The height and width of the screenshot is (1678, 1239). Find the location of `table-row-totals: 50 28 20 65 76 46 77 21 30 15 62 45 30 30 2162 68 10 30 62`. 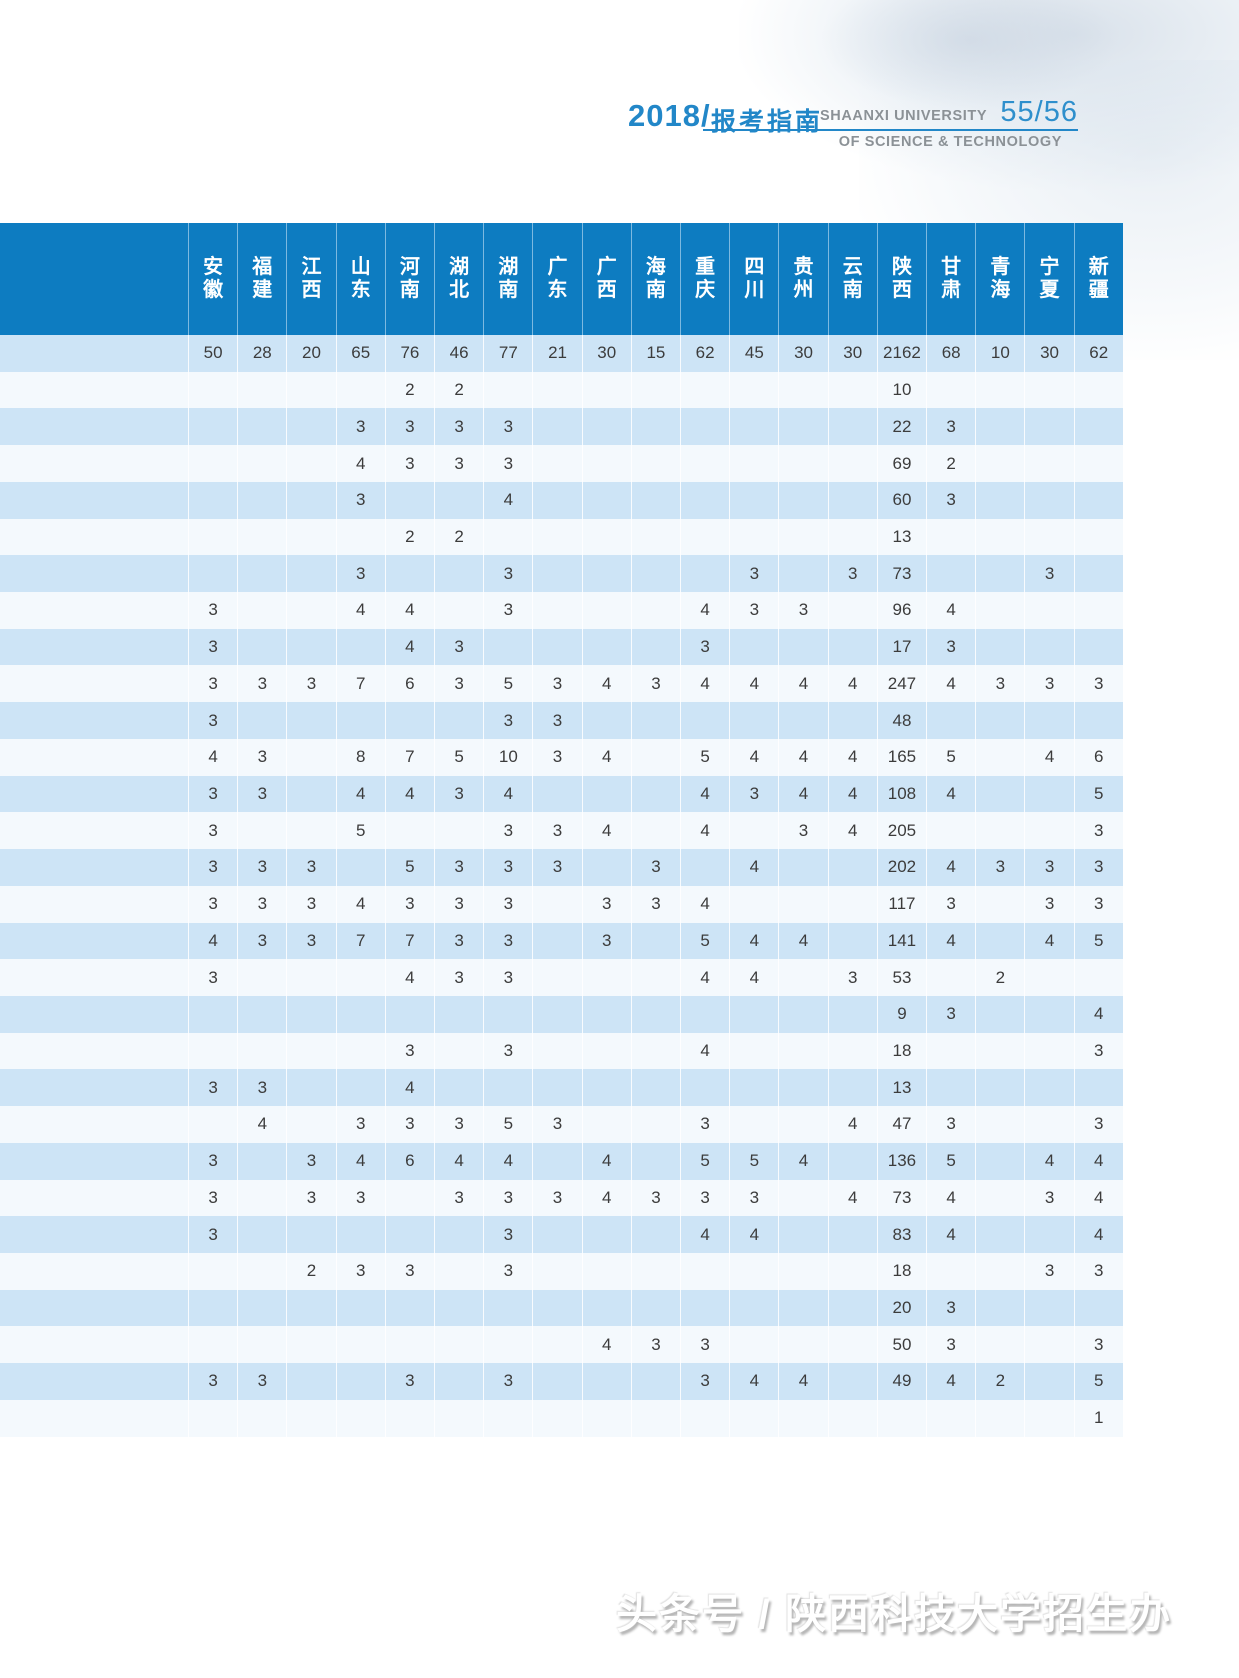

table-row-totals: 50 28 20 65 76 46 77 21 30 15 62 45 30 30 2162 68 10 30 62 is located at coordinates (561, 353).